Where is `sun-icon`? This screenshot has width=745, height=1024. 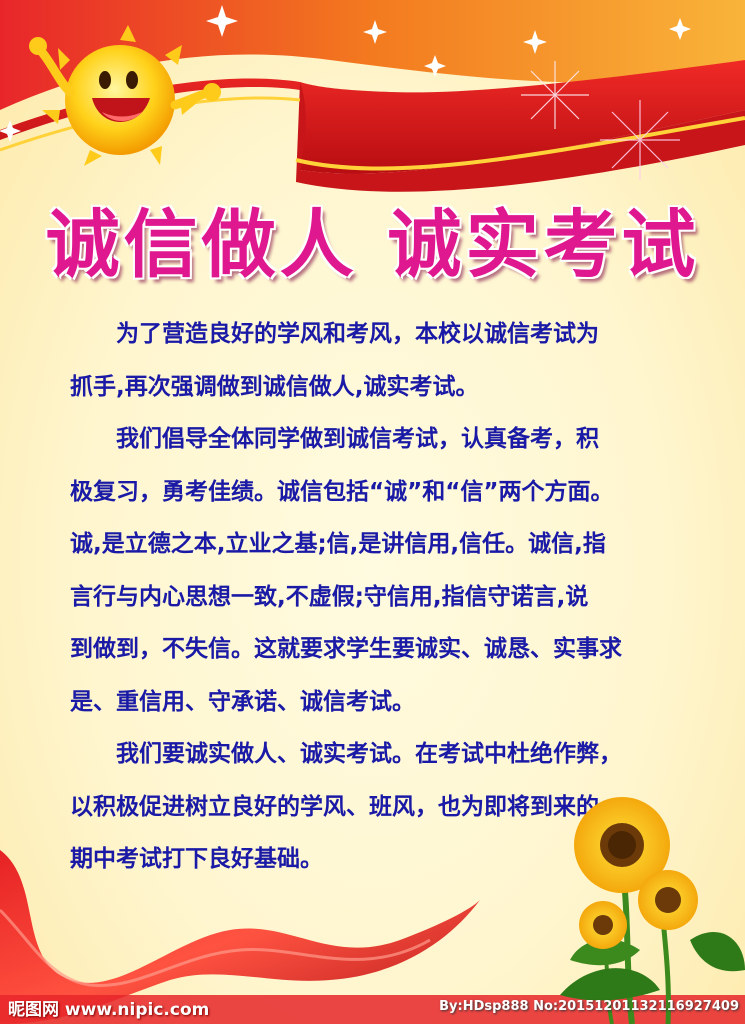 sun-icon is located at coordinates (125, 95).